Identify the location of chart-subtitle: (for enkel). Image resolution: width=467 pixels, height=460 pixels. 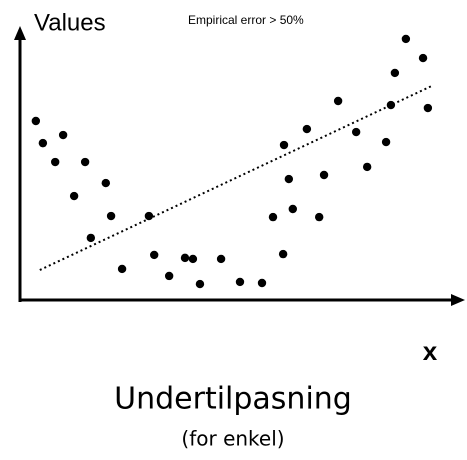
(232, 439).